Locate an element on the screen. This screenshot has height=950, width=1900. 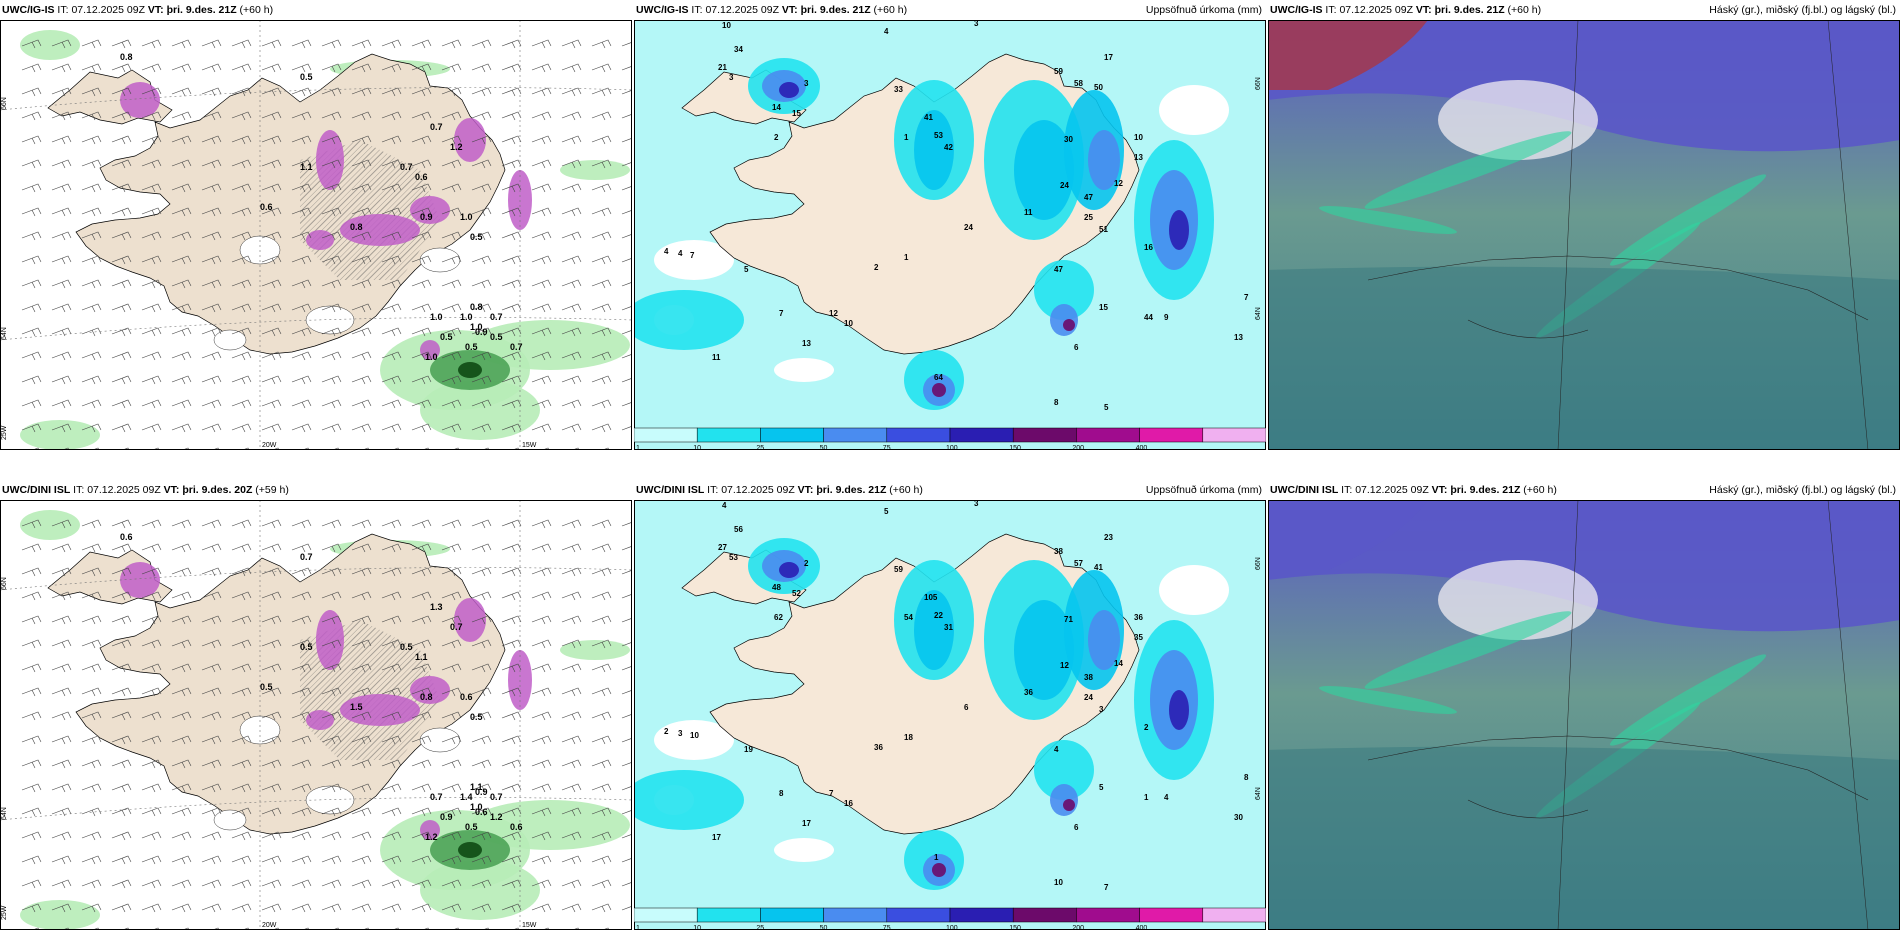
accum-value-label: 3 is located at coordinates (731, 77).